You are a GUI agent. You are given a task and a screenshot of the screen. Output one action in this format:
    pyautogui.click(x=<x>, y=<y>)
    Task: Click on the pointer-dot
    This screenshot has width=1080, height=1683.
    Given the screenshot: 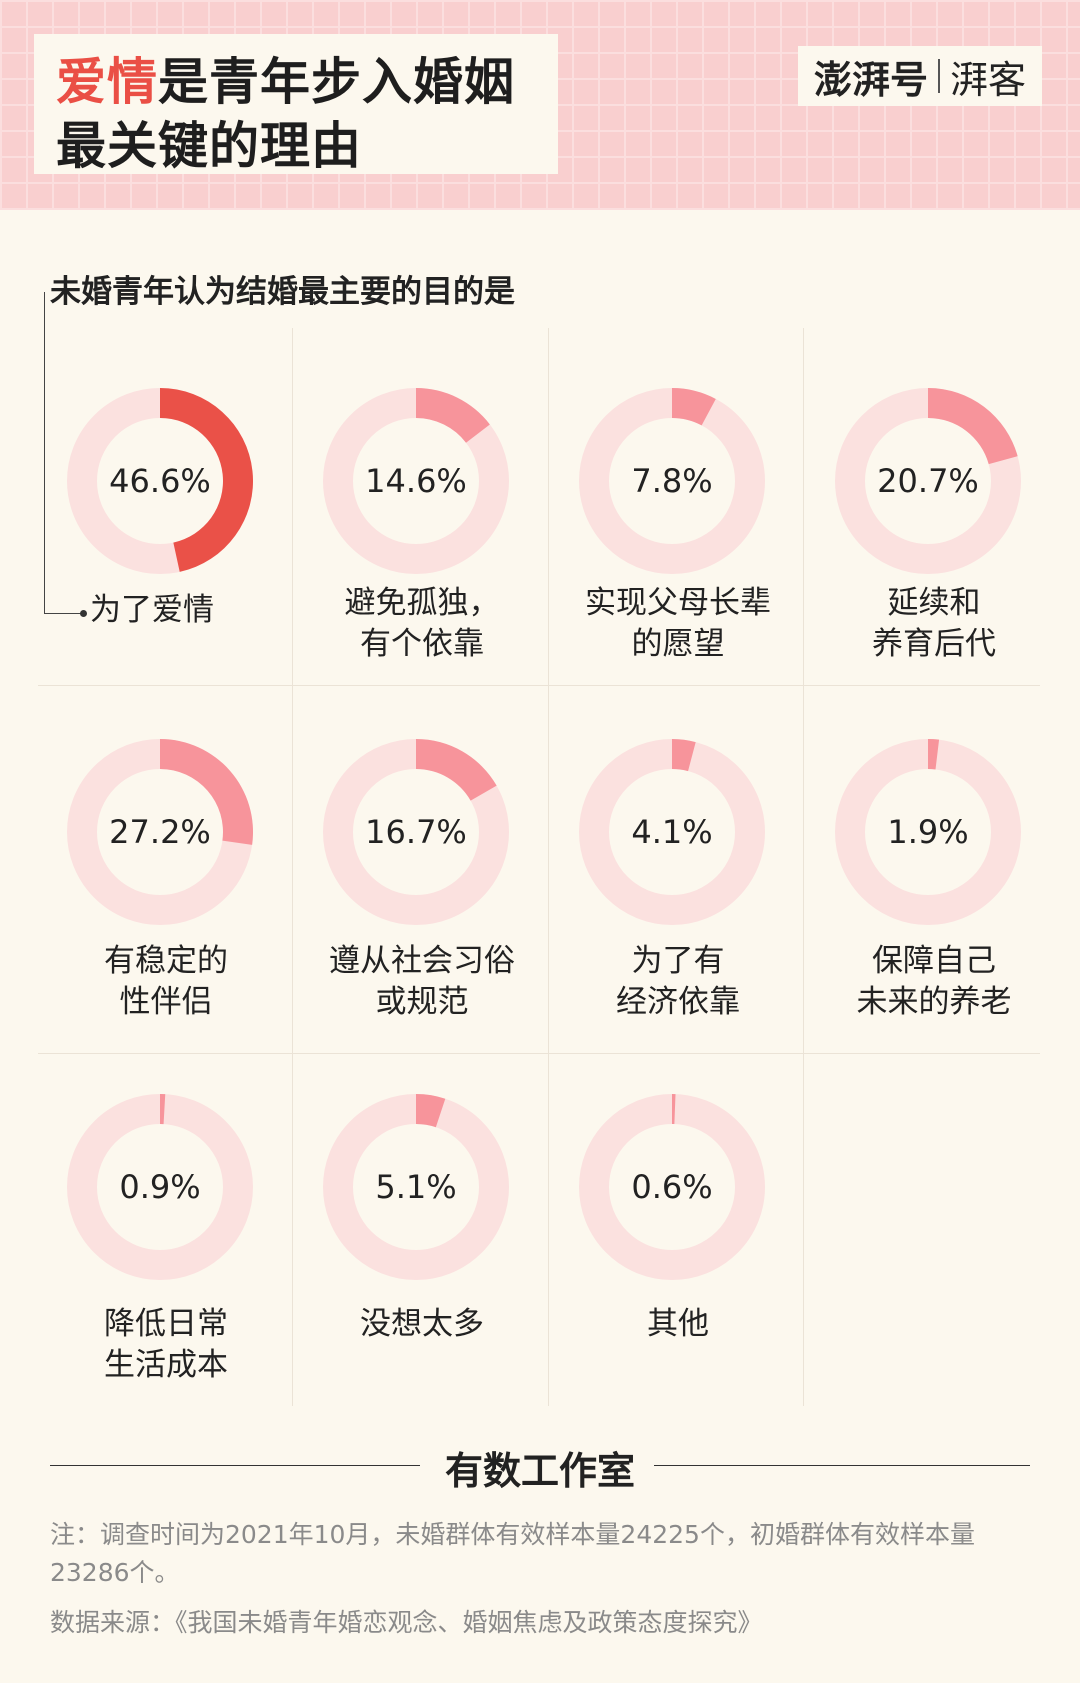 What is the action you would take?
    pyautogui.click(x=83, y=613)
    